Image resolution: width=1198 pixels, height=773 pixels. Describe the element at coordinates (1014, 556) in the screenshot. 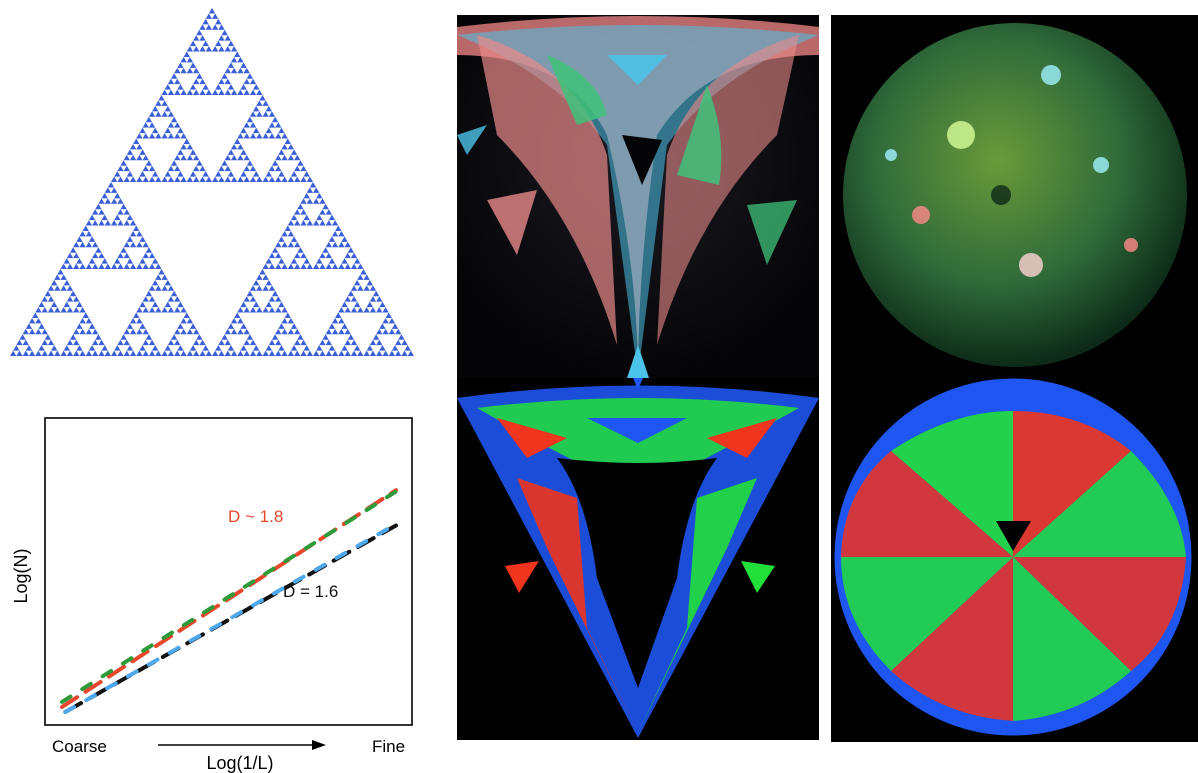

I see `simulated-sphere-fractal` at that location.